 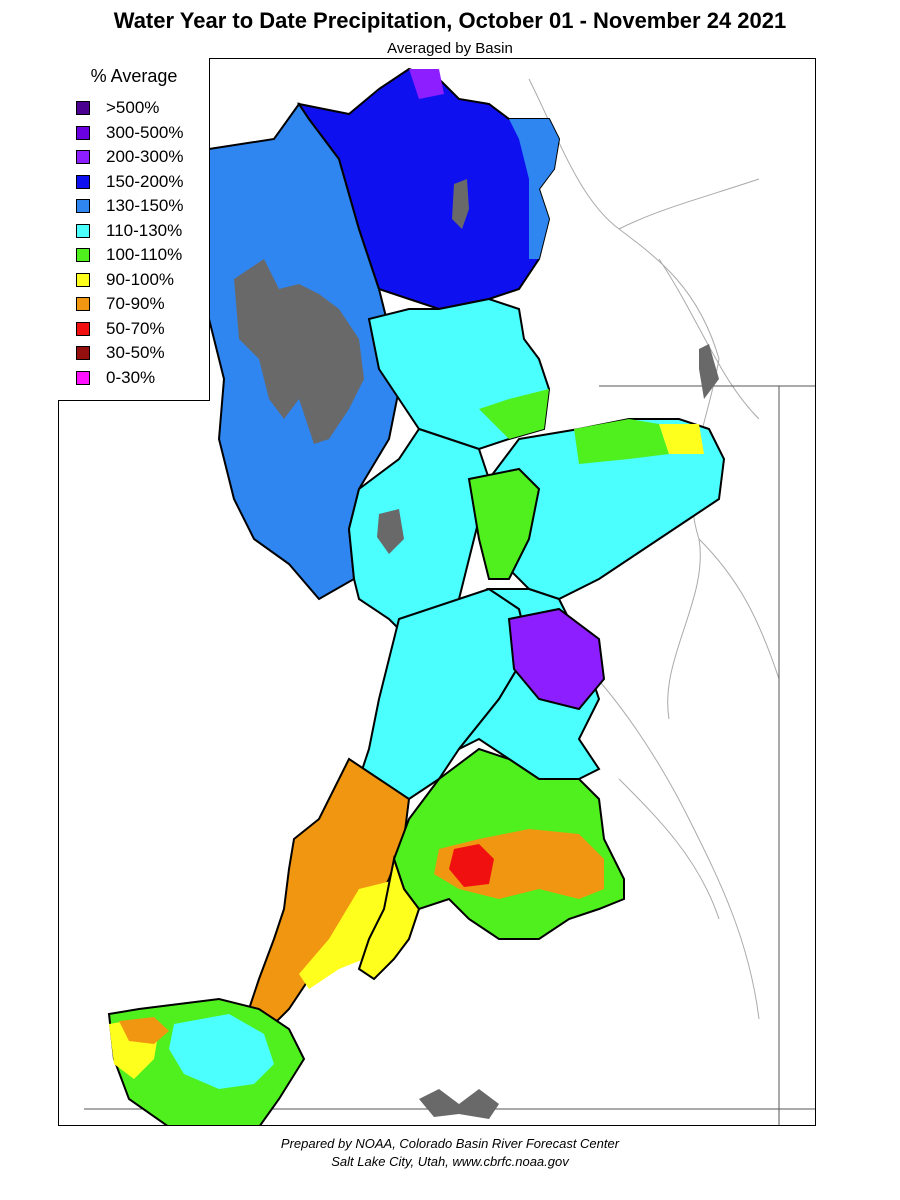 I want to click on legend-item: 200-300%, so click(x=130, y=157).